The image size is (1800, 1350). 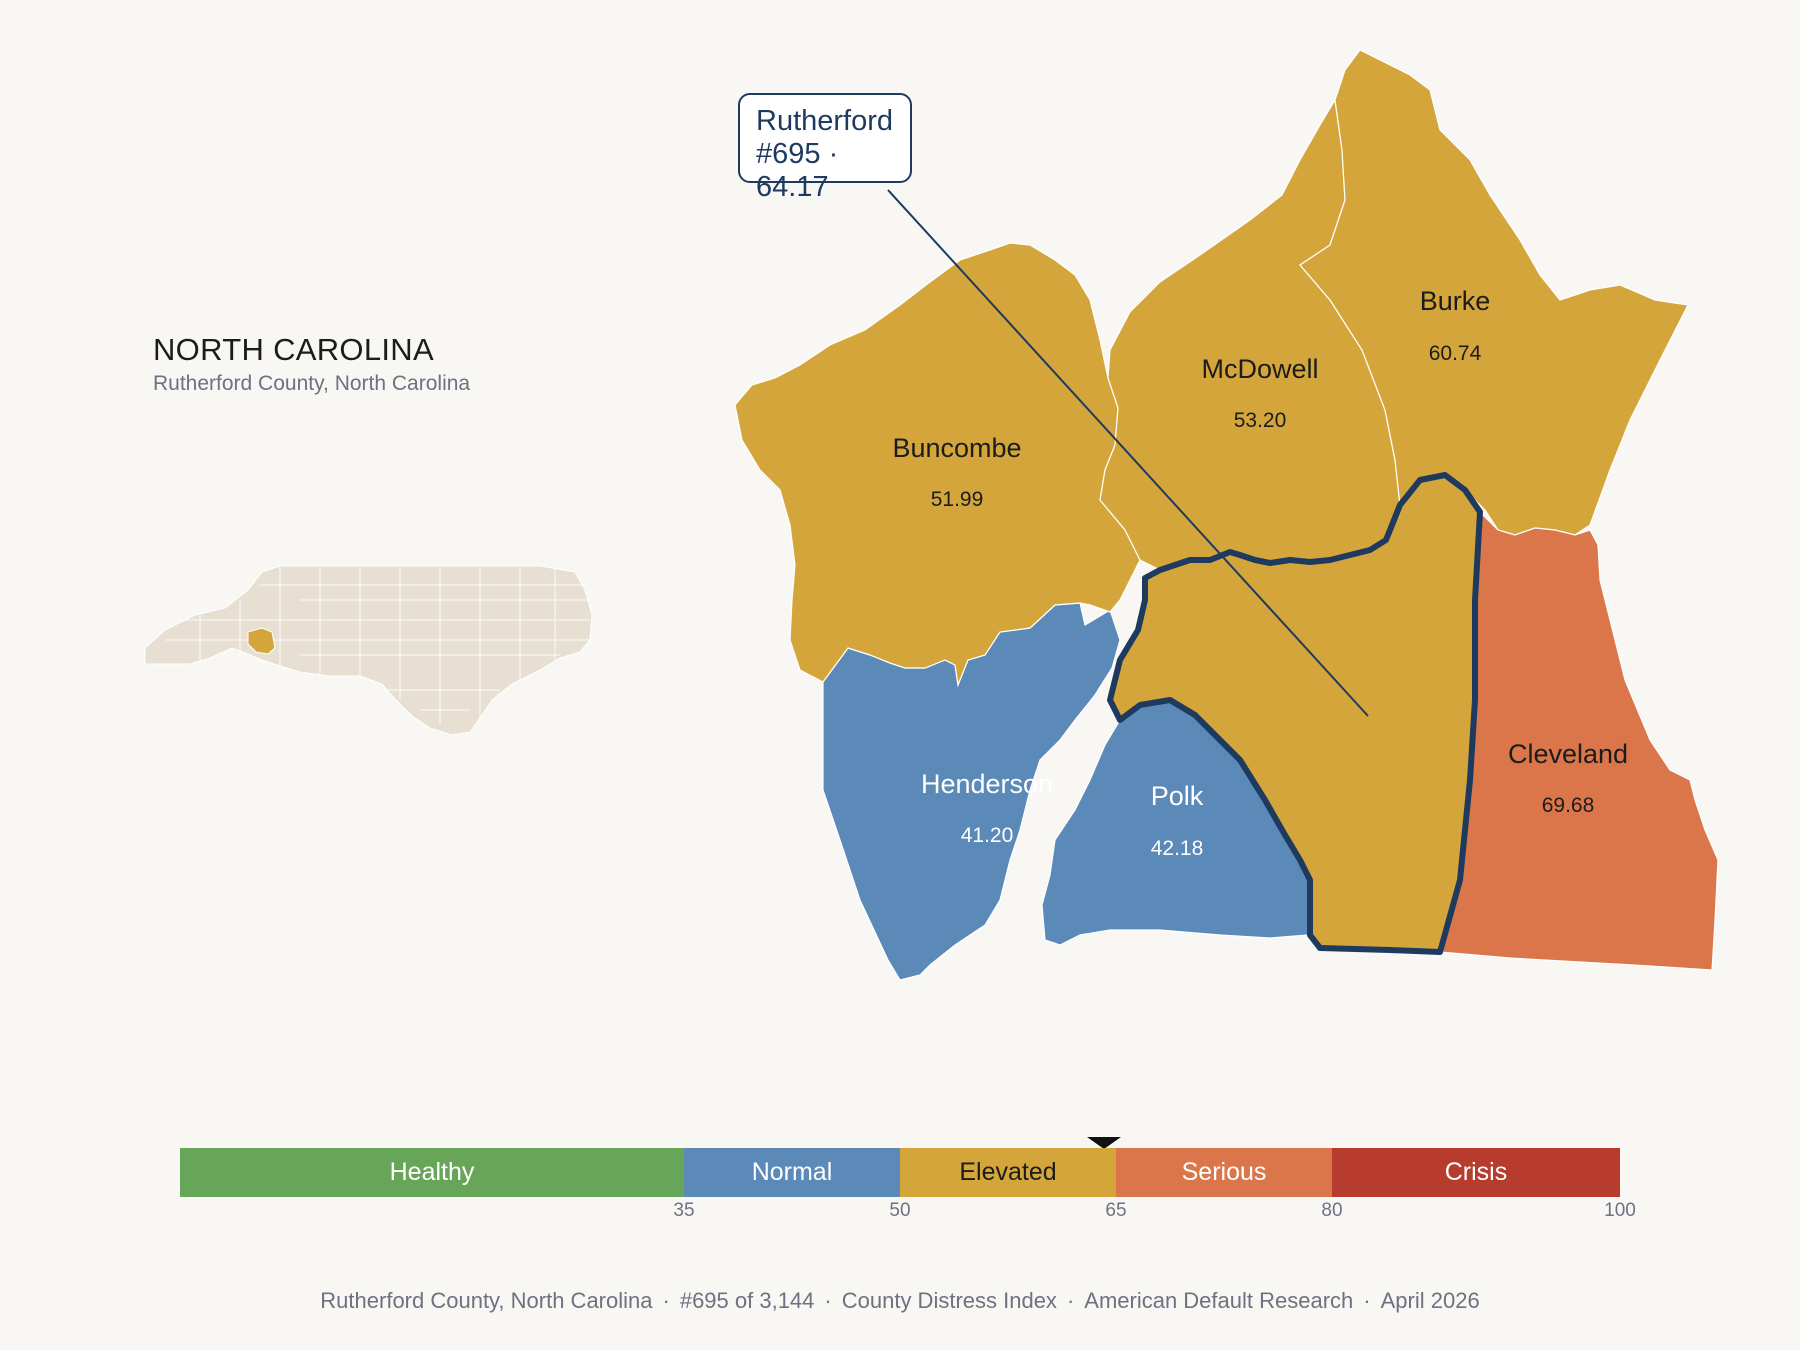 What do you see at coordinates (1177, 848) in the screenshot?
I see `label-polk-score: 42.18` at bounding box center [1177, 848].